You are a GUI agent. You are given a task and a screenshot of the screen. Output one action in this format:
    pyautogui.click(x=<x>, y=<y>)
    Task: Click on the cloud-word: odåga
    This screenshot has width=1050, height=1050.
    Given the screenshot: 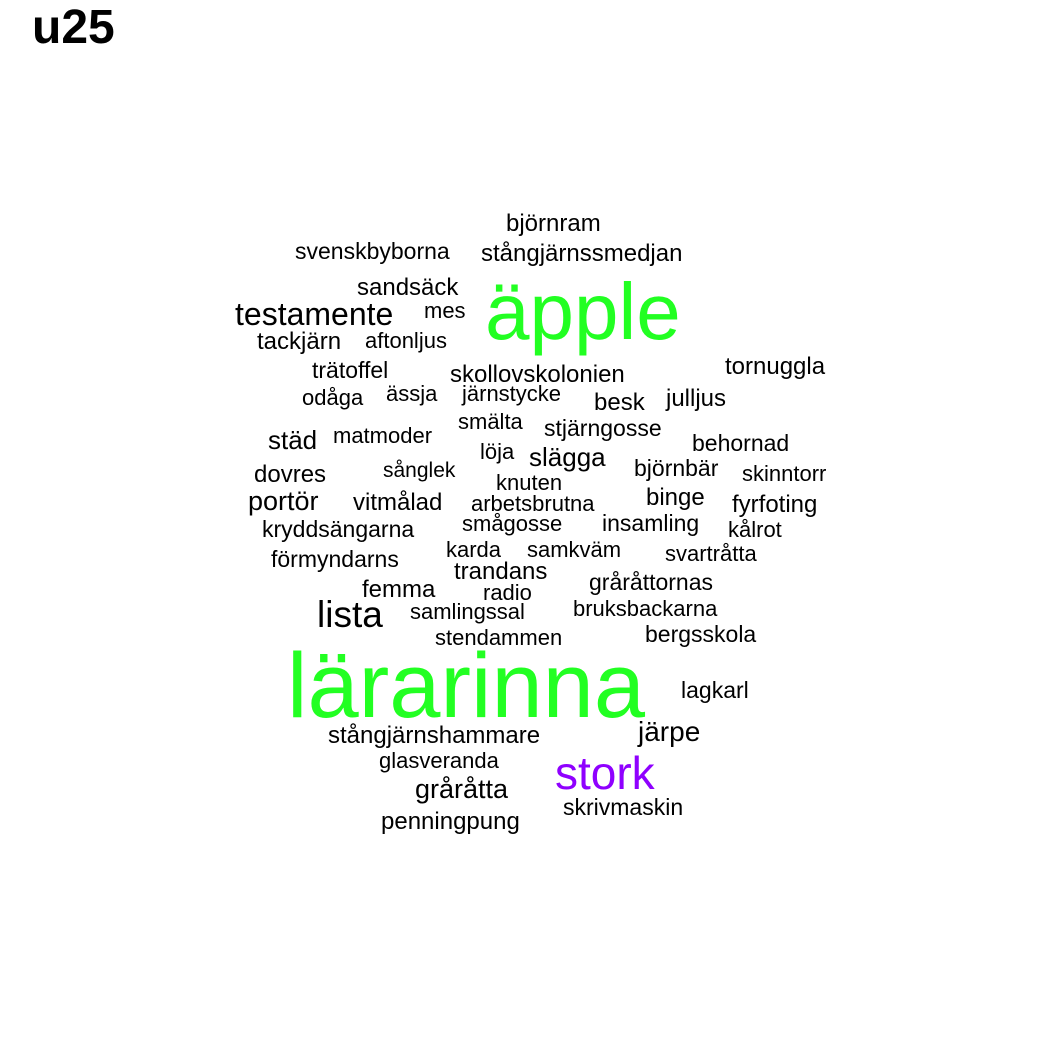 What is the action you would take?
    pyautogui.click(x=333, y=397)
    